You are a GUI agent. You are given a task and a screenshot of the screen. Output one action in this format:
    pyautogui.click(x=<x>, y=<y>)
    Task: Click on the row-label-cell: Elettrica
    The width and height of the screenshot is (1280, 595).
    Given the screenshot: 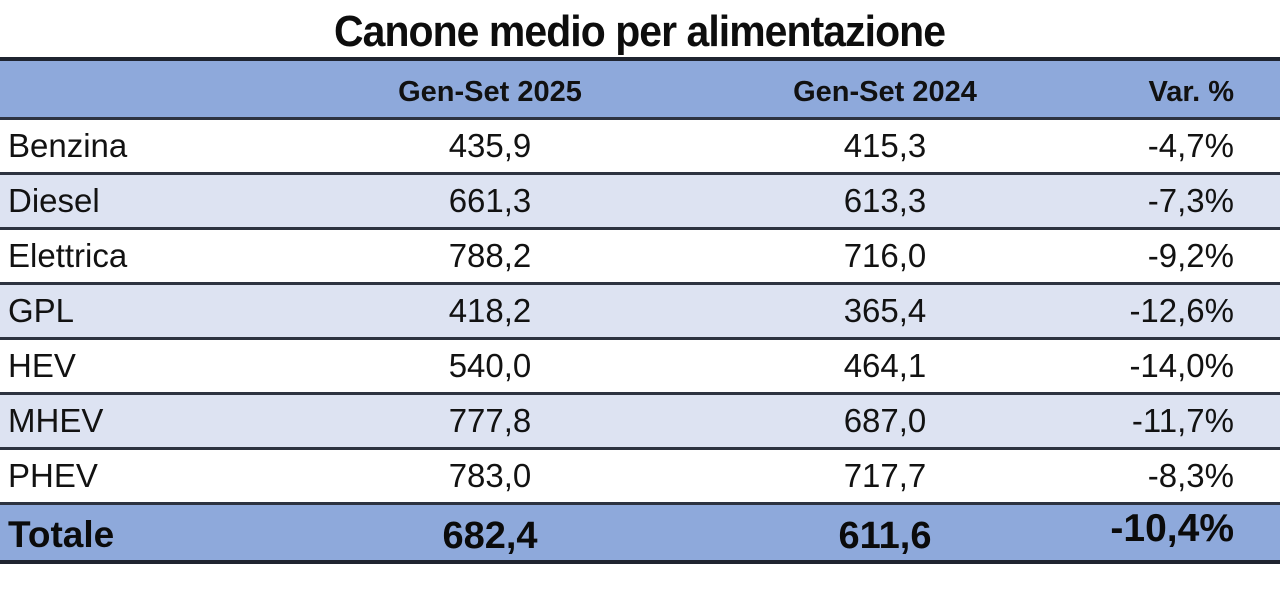 What is the action you would take?
    pyautogui.click(x=68, y=255)
    